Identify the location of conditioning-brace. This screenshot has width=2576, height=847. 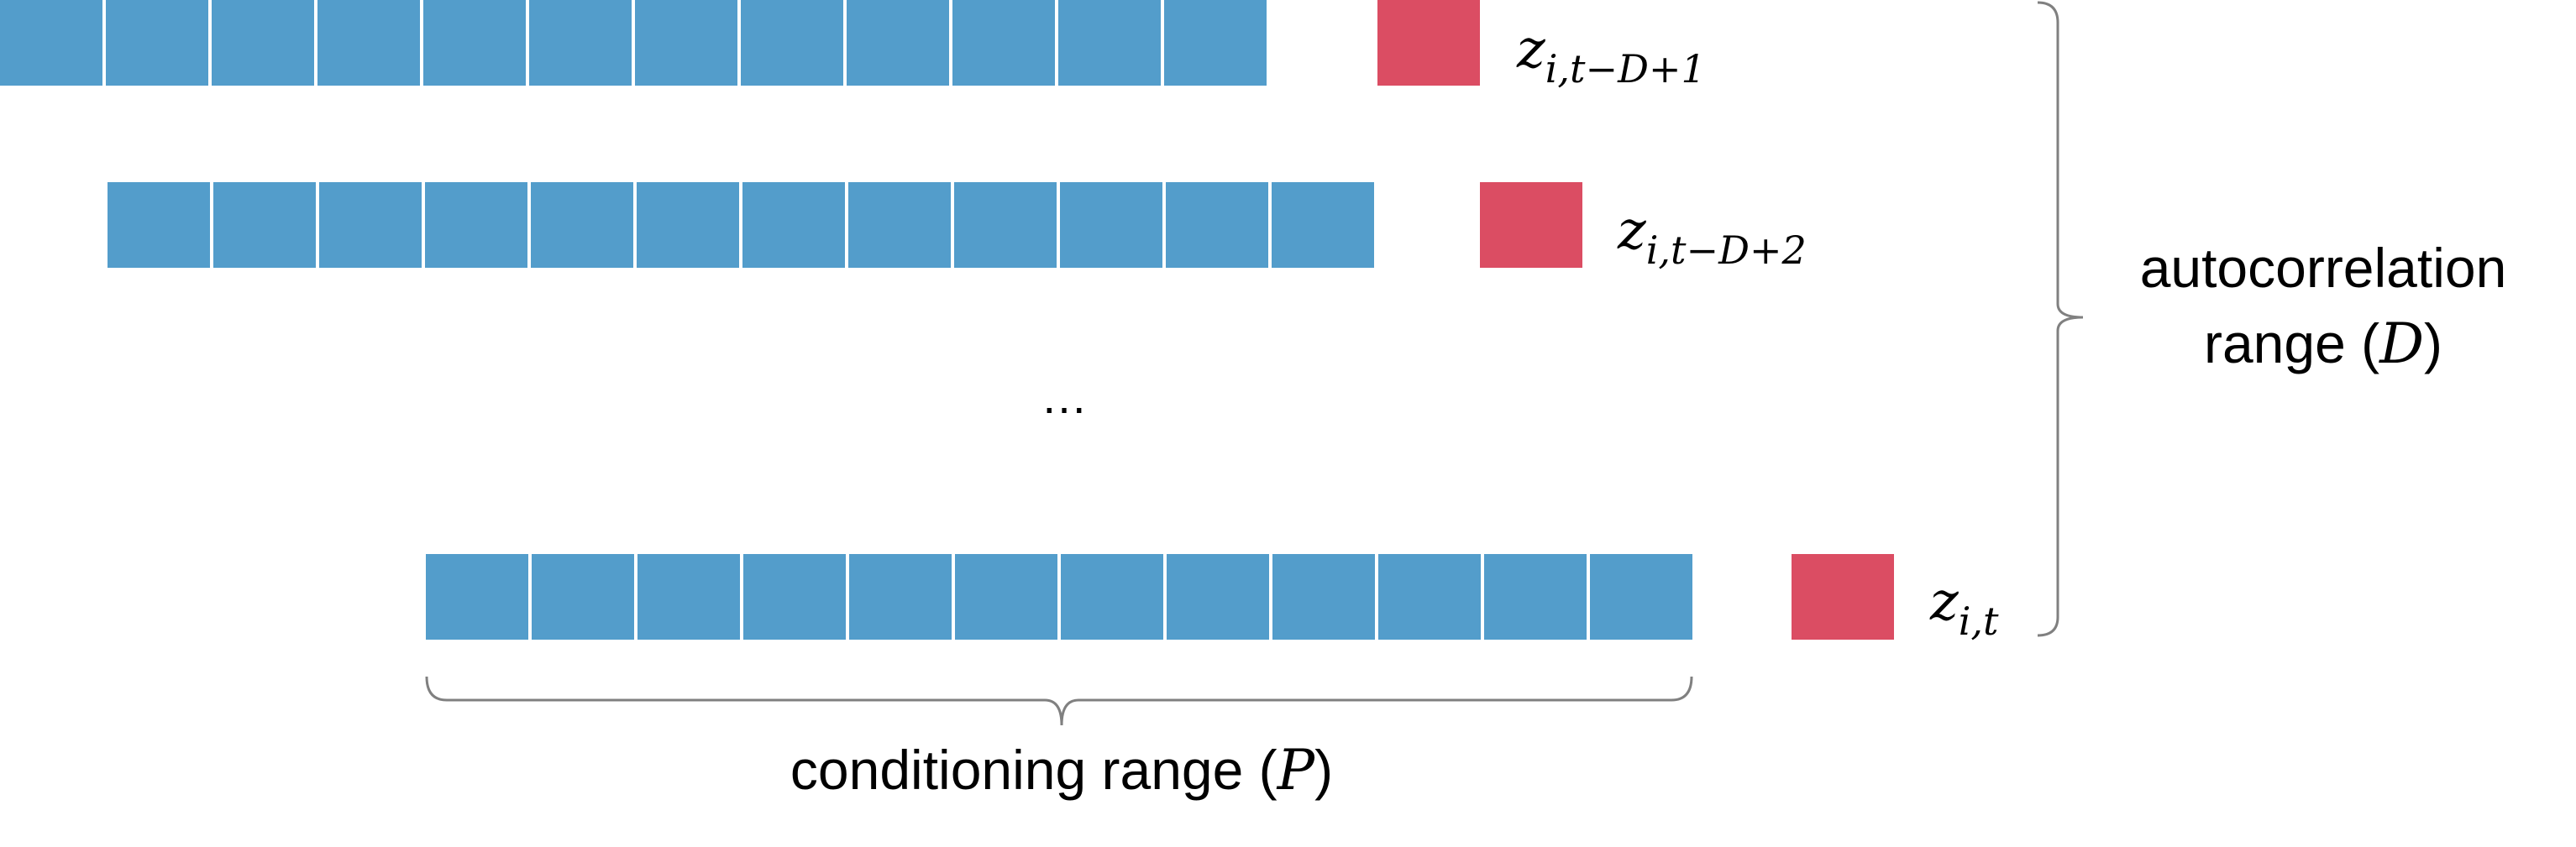
(1059, 701).